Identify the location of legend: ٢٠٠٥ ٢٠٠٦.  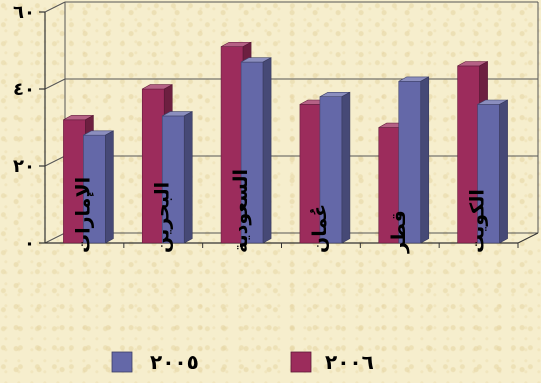
(242, 362).